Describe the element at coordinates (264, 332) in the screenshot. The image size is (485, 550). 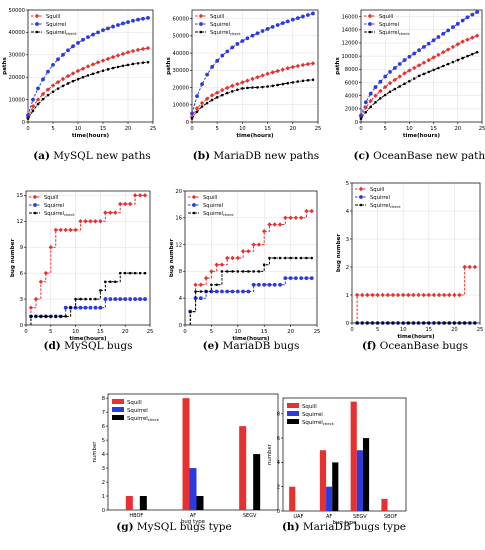
I see `x-tick-label: 15` at that location.